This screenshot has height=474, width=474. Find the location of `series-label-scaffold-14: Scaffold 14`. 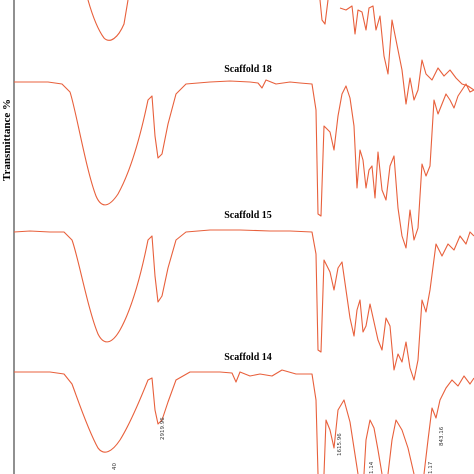

series-label-scaffold-14: Scaffold 14 is located at coordinates (248, 357).